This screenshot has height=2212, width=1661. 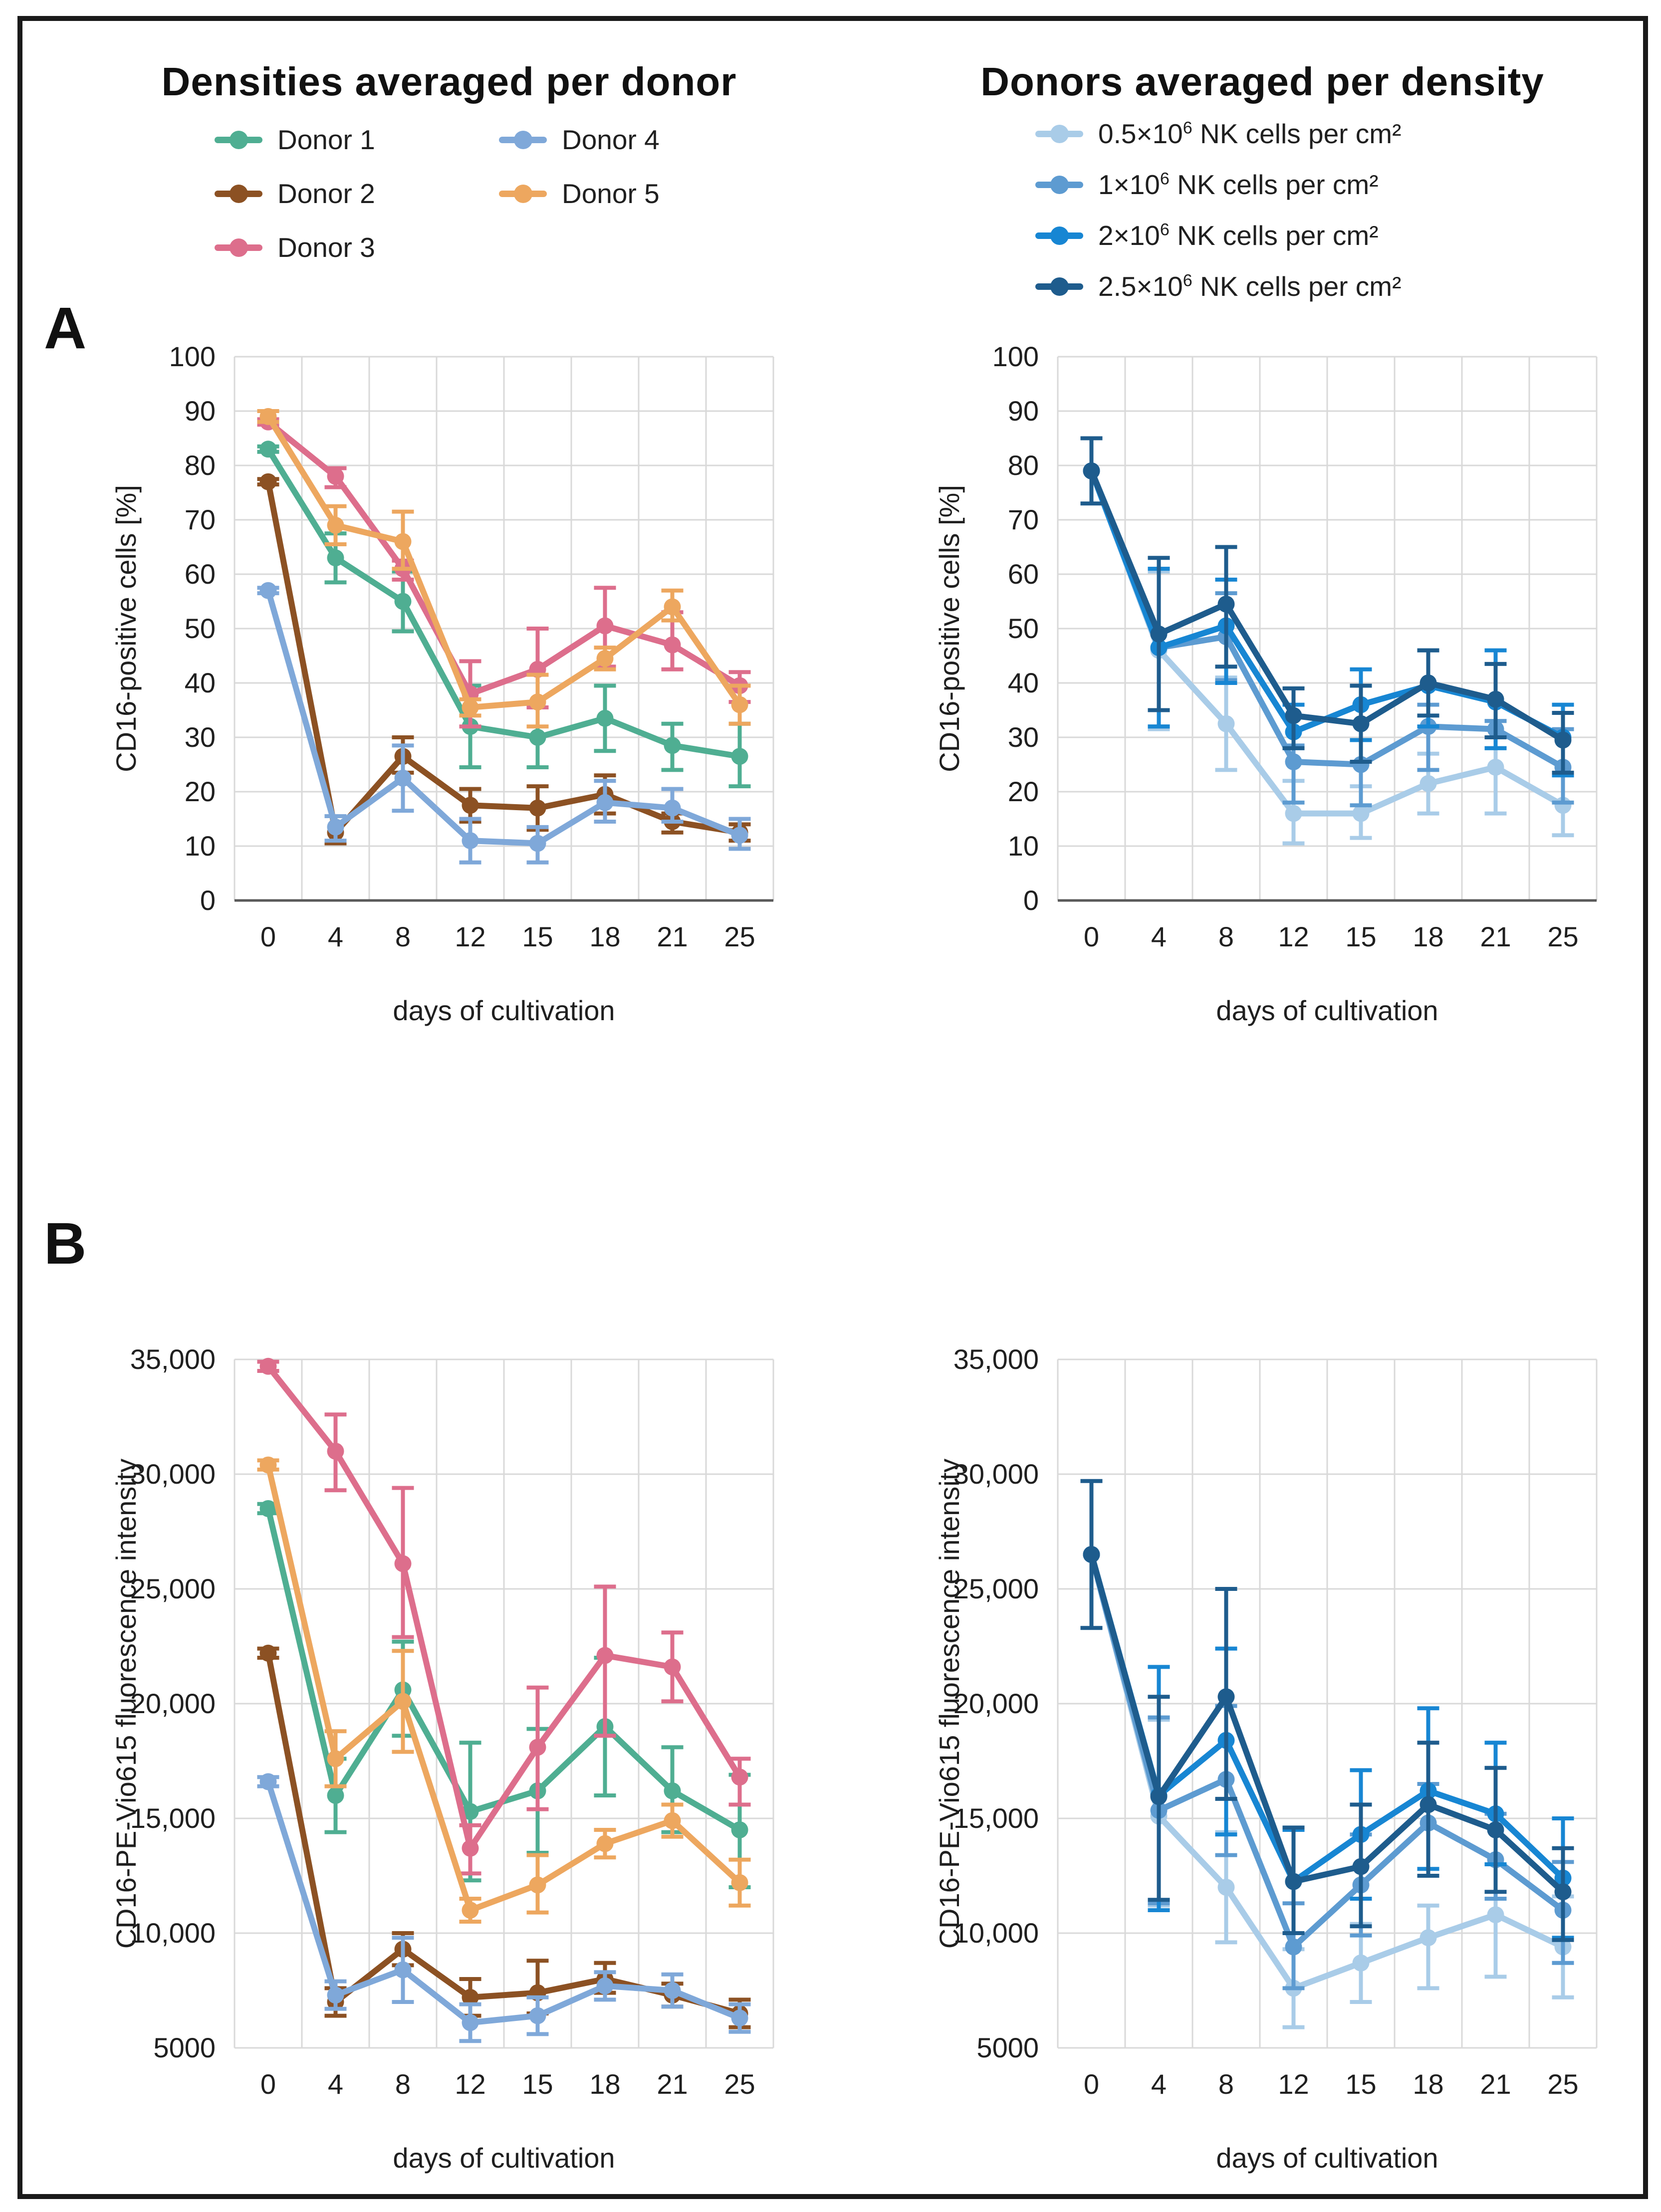 I want to click on legend-item-density-0-5: 0.5×106 NK cells per cm², so click(x=1218, y=134).